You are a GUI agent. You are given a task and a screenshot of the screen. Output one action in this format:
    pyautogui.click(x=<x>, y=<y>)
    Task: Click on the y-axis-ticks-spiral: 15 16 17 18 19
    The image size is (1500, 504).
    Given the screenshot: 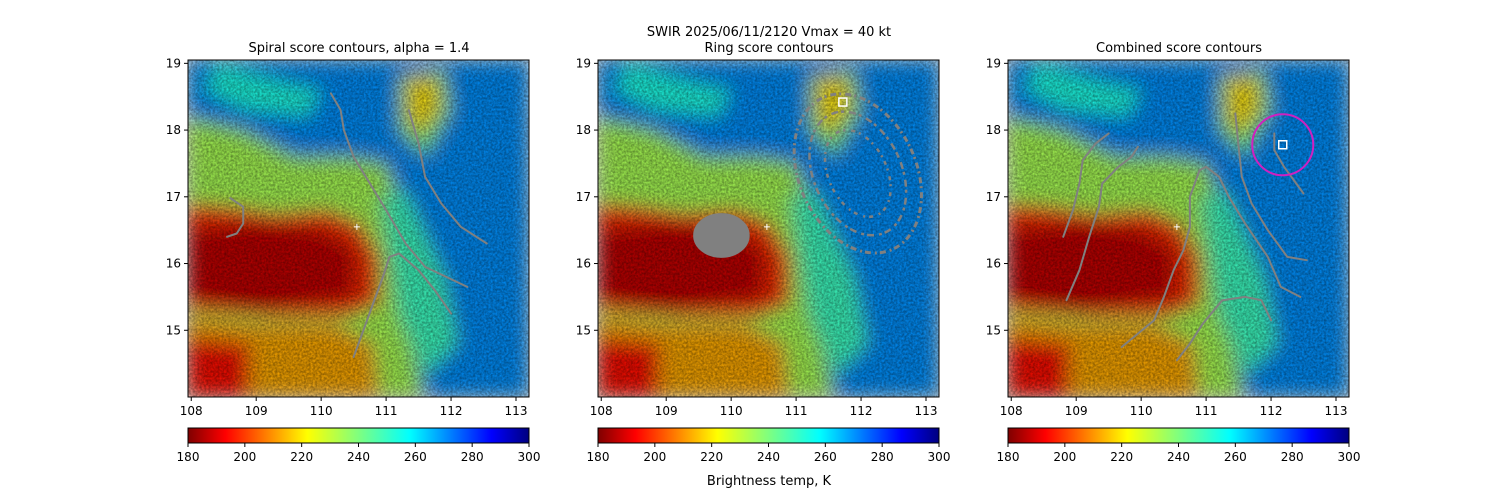 What is the action you would take?
    pyautogui.click(x=177, y=196)
    